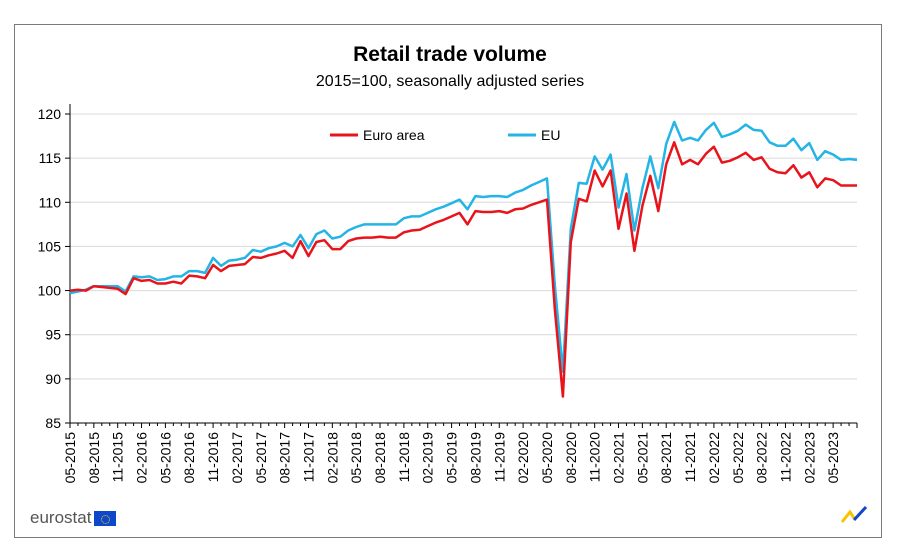 The width and height of the screenshot is (900, 554). What do you see at coordinates (50, 158) in the screenshot?
I see `y-tick-label: 115` at bounding box center [50, 158].